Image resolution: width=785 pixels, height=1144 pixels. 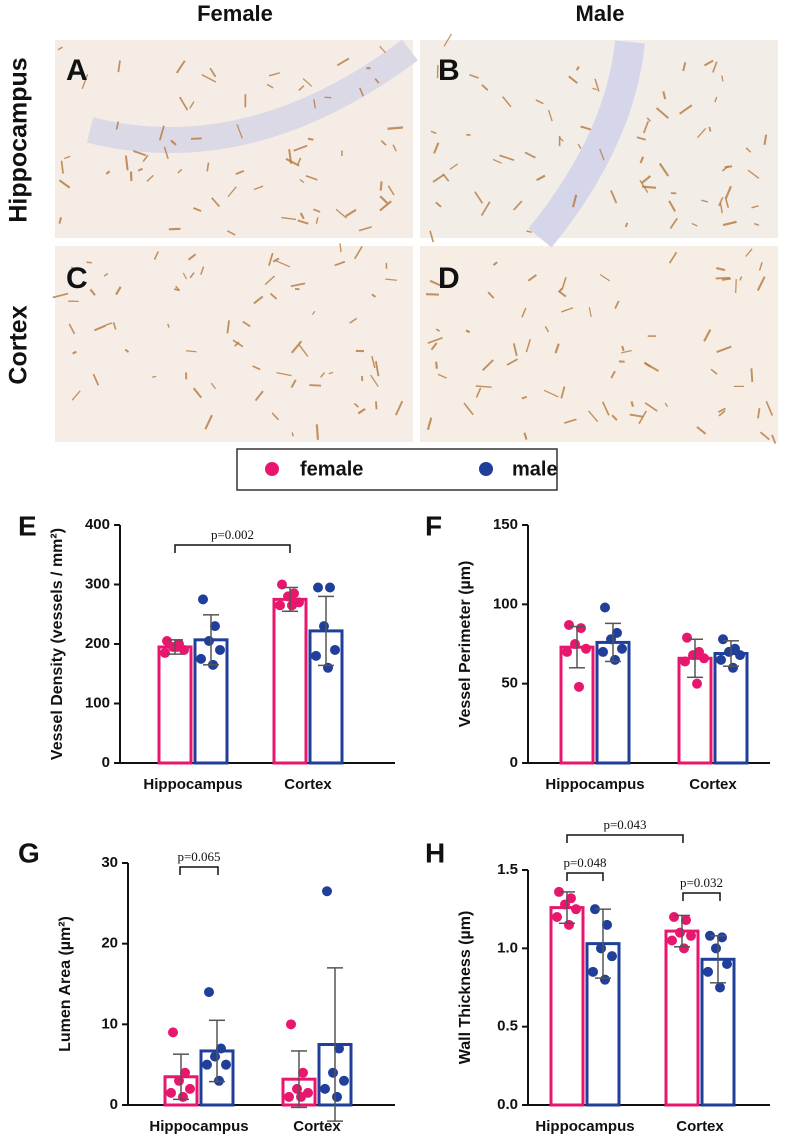 I want to click on row-label: Cortex, so click(x=19, y=344).